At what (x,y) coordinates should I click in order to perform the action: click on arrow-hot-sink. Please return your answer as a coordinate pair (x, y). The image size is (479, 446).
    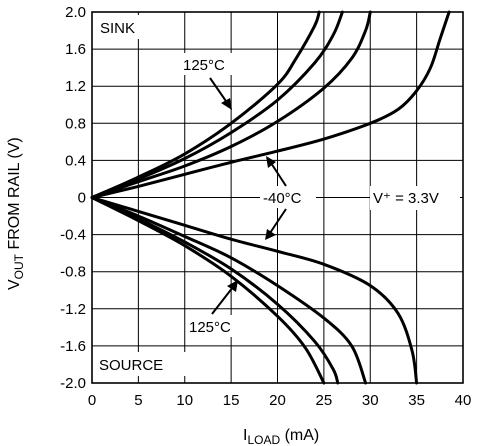
    Looking at the image, I should click on (219, 91).